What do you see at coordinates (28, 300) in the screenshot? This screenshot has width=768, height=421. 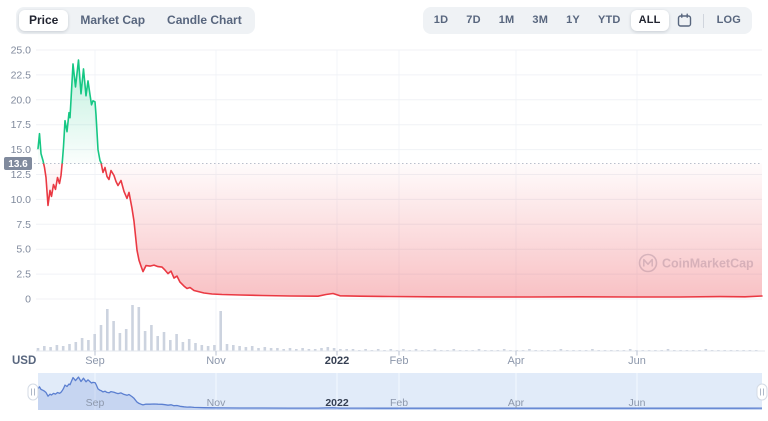 I see `y-axis-label: 0` at bounding box center [28, 300].